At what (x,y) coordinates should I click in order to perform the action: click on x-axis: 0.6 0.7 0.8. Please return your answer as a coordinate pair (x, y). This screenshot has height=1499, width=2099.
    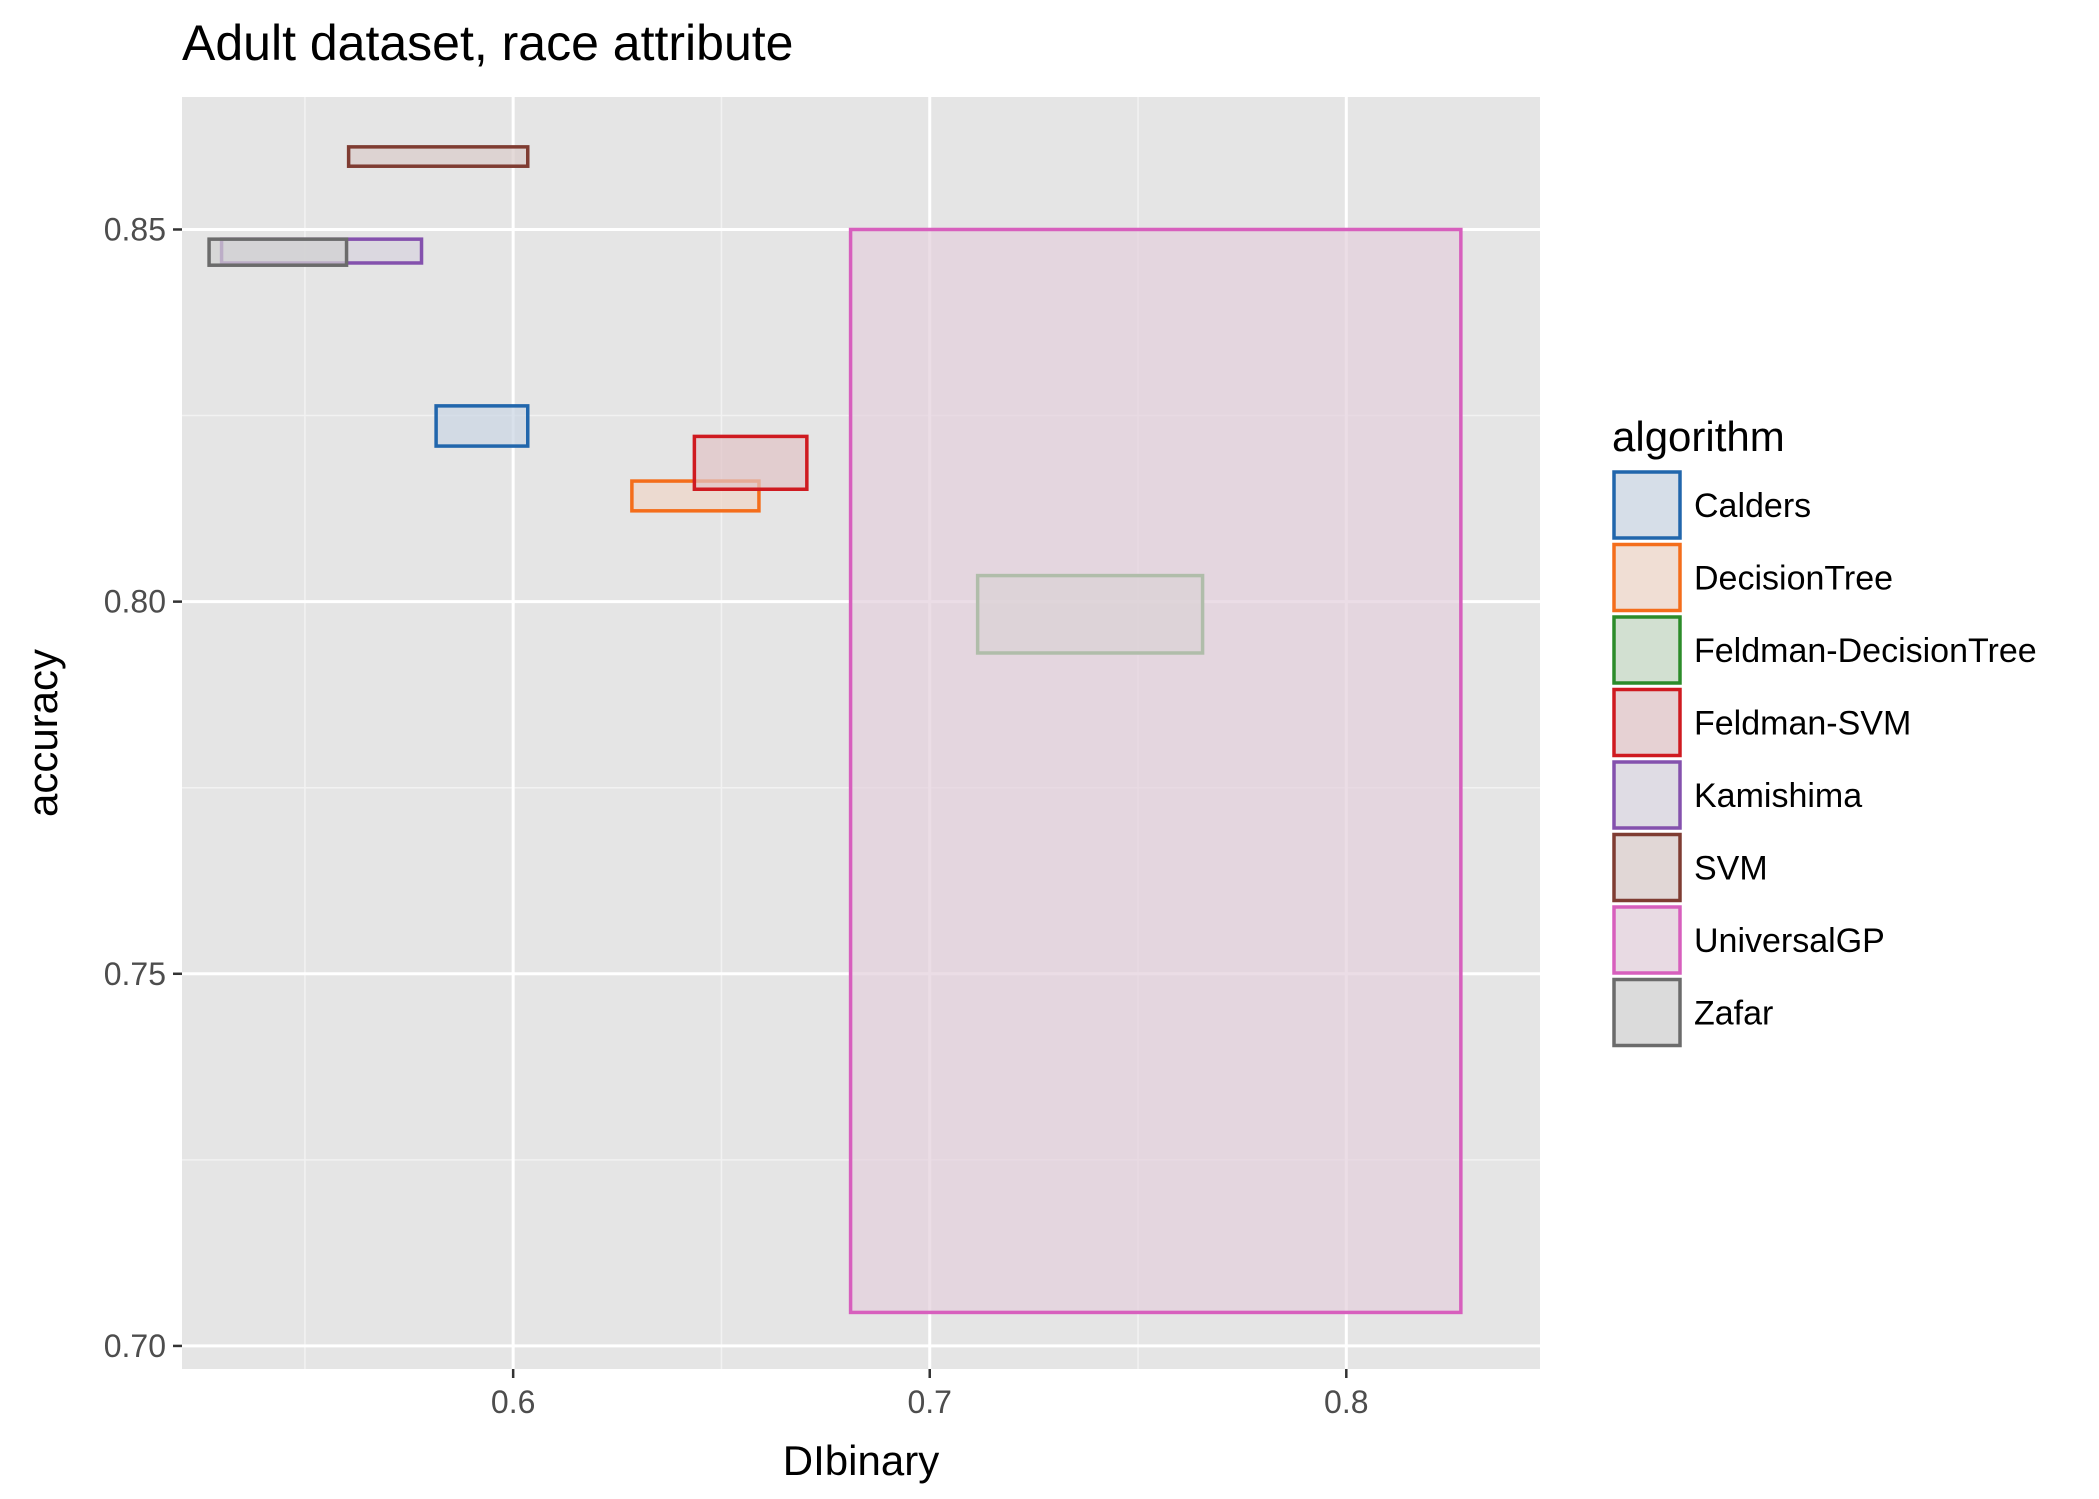
    Looking at the image, I should click on (930, 1394).